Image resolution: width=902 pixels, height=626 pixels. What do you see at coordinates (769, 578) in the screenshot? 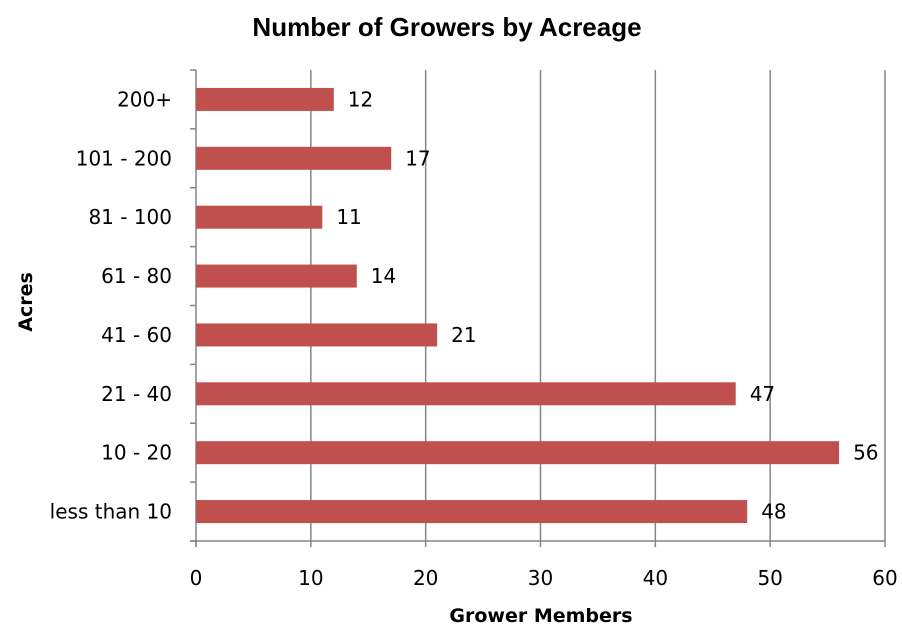
I see `x-tick-label: 50` at bounding box center [769, 578].